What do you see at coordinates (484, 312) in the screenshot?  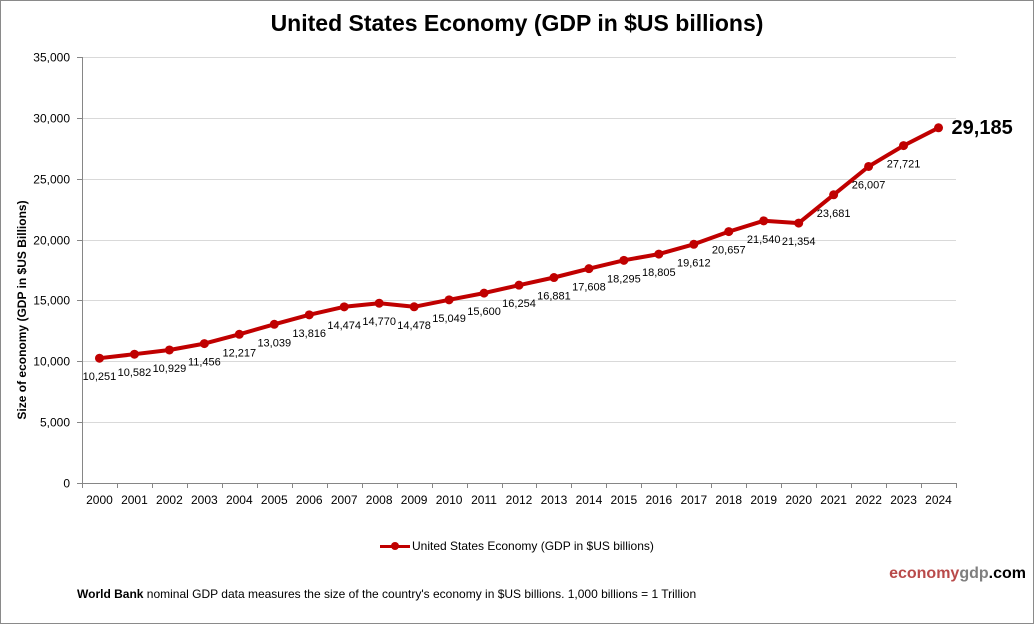 I see `data-label: 15,600` at bounding box center [484, 312].